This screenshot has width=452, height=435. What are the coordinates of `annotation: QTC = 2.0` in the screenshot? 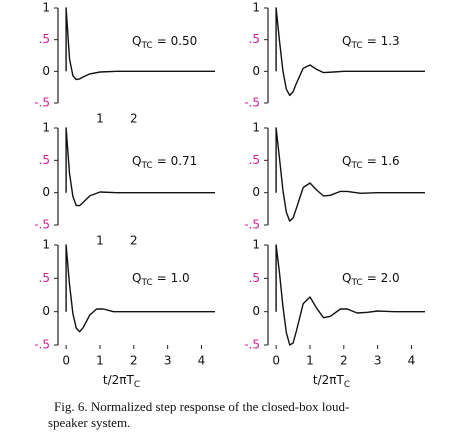 It's located at (371, 279).